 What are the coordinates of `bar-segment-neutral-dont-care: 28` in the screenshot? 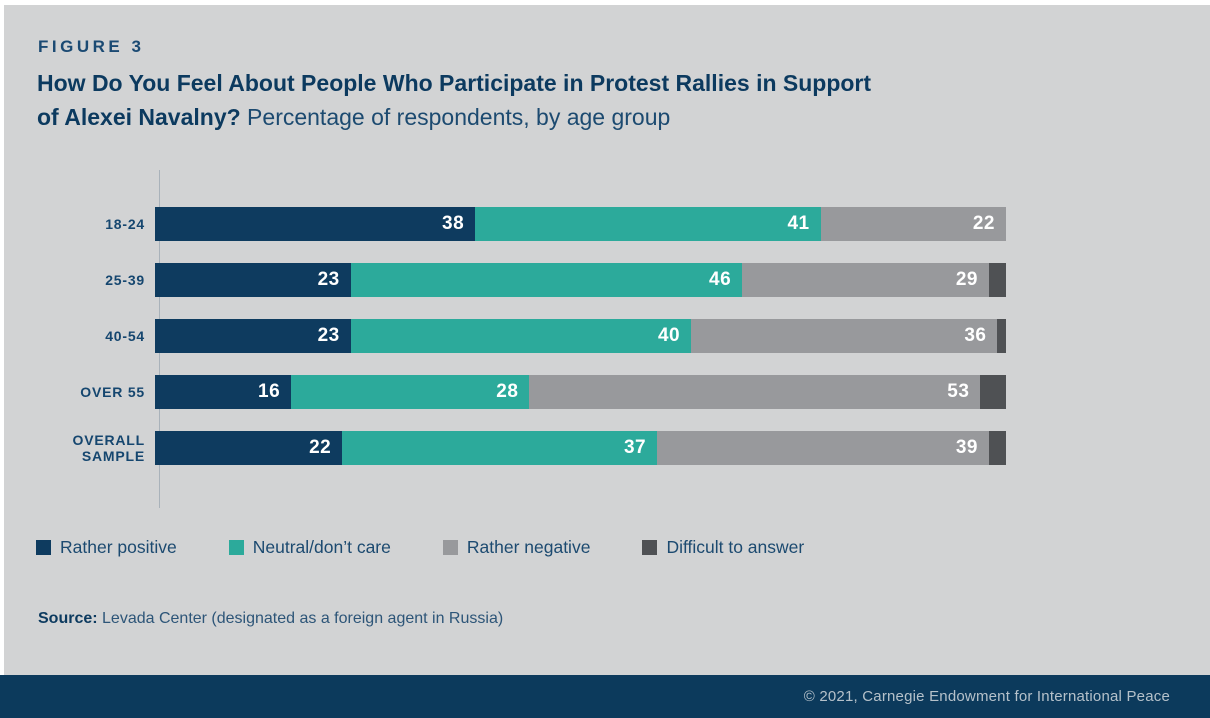 It's located at (410, 392).